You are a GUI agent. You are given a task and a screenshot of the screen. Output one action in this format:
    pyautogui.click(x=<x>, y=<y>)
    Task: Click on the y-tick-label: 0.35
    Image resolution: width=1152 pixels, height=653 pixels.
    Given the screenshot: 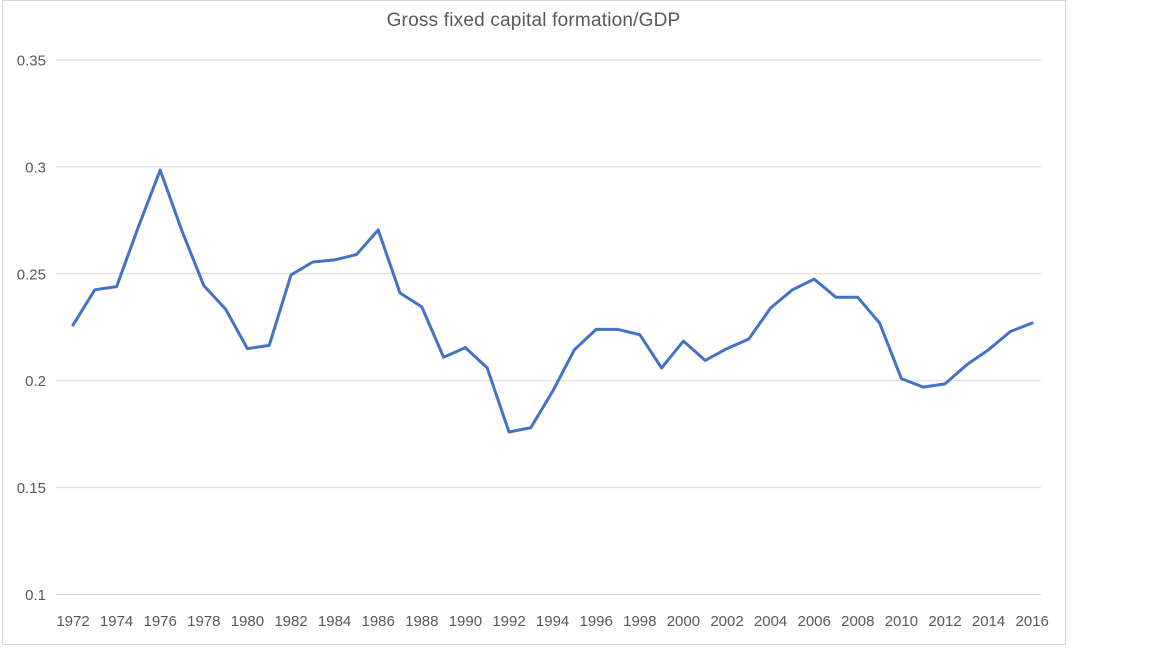 What is the action you would take?
    pyautogui.click(x=31, y=61)
    